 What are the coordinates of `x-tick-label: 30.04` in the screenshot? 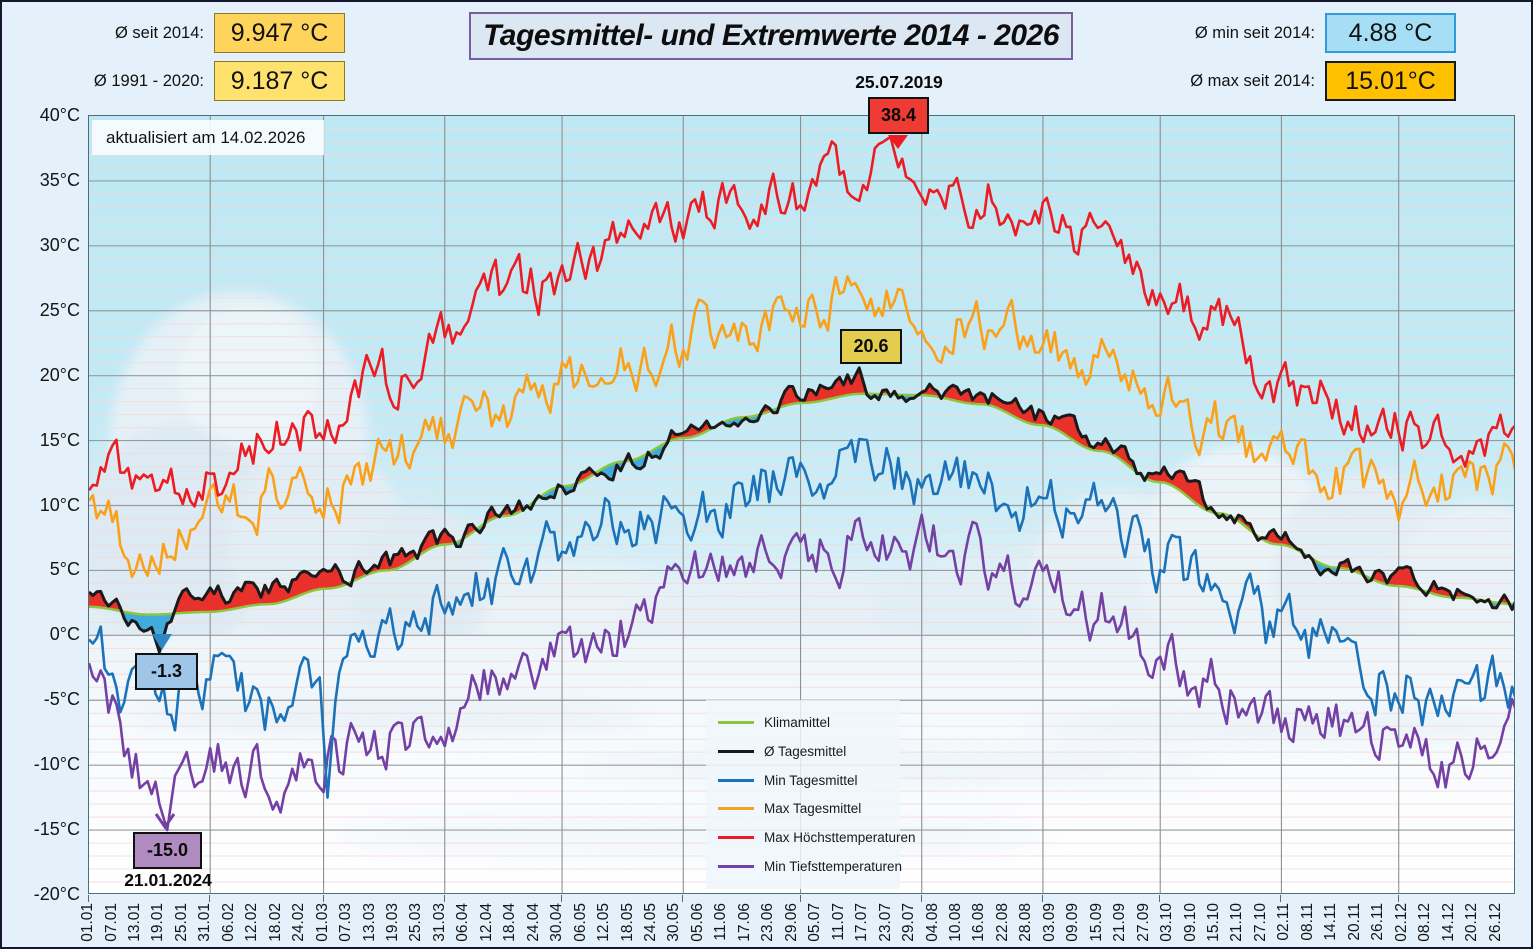 It's located at (557, 922).